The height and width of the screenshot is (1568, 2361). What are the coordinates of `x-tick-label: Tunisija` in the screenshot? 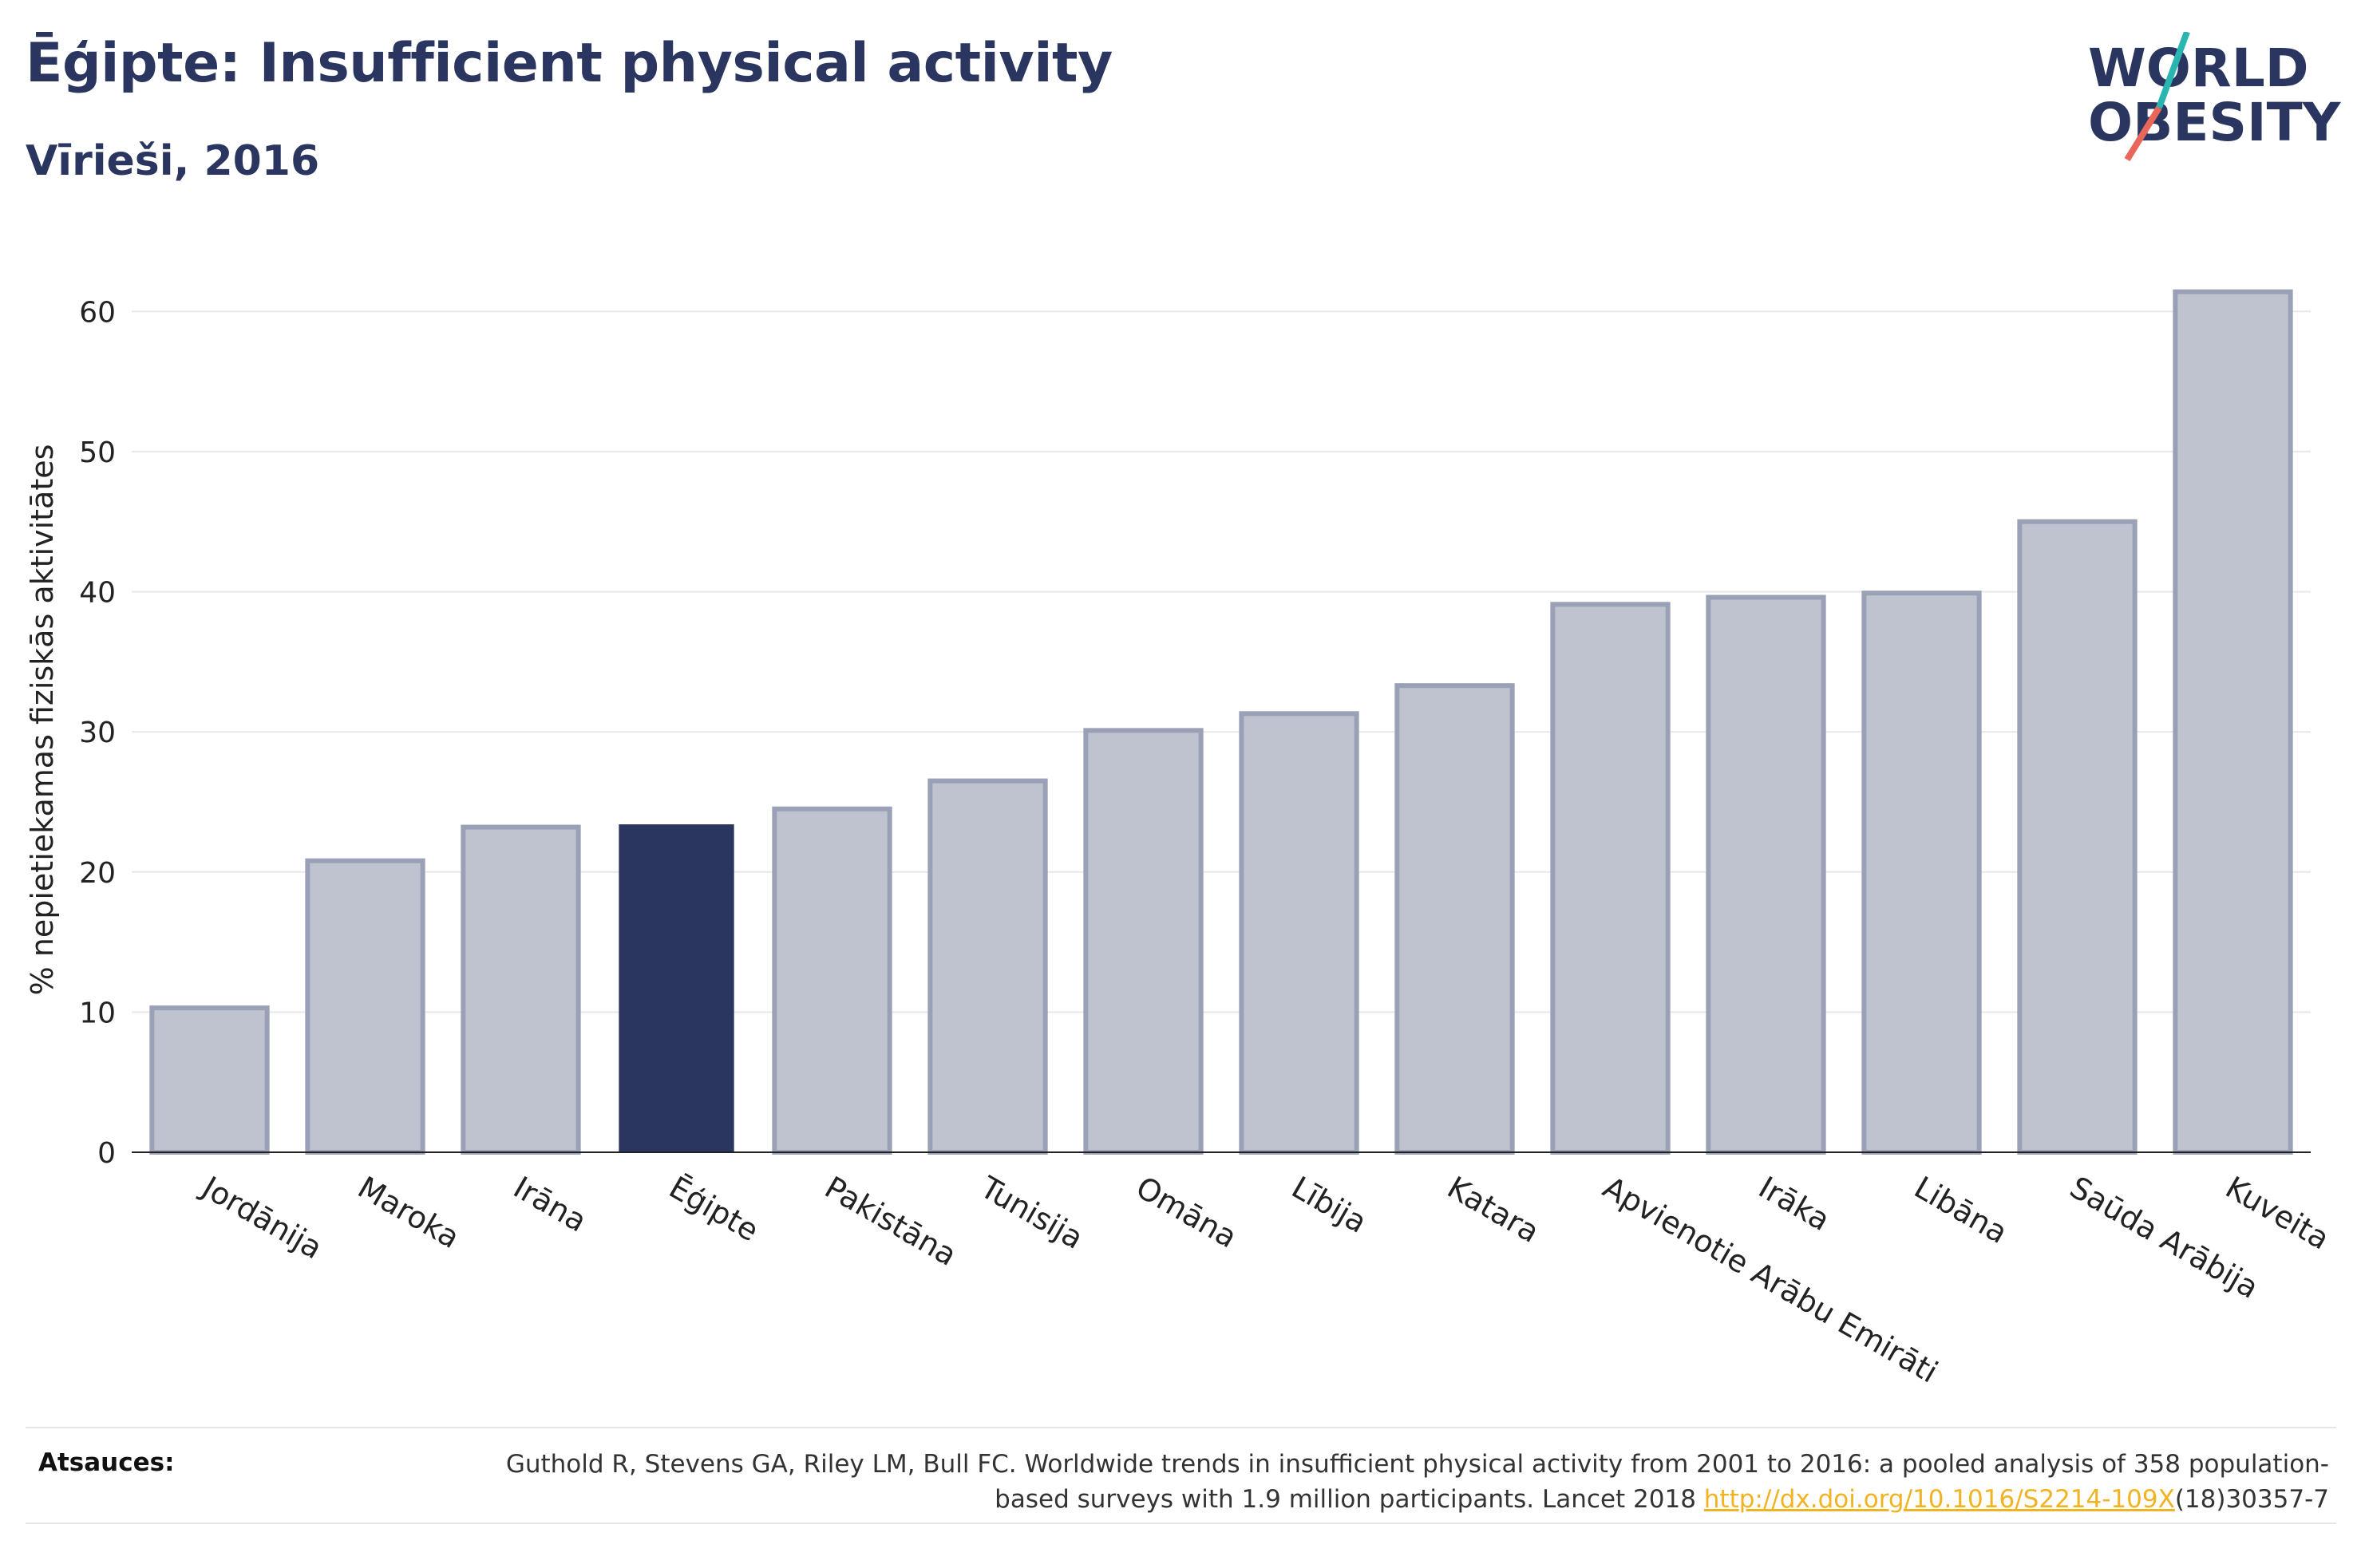 It's located at (1031, 1212).